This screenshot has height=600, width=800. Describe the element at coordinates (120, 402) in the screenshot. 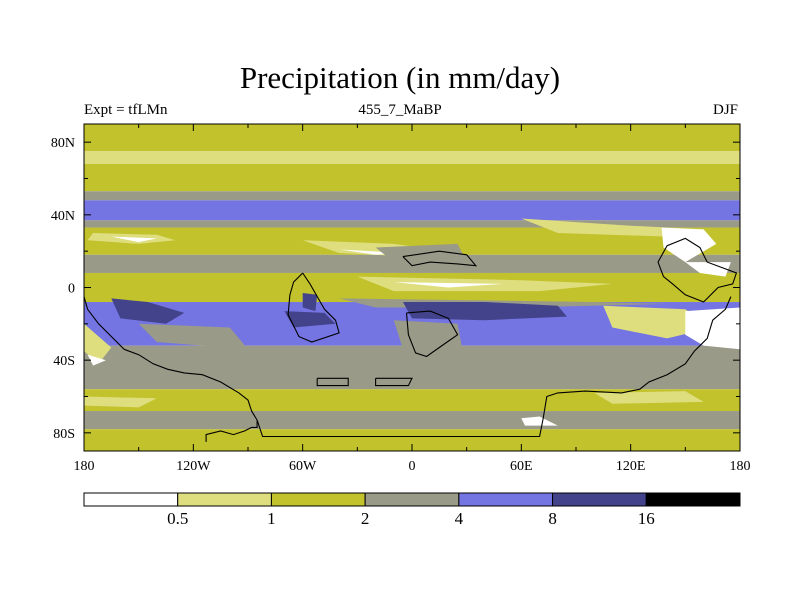

I see `region-southern-ocean-light-patch` at that location.